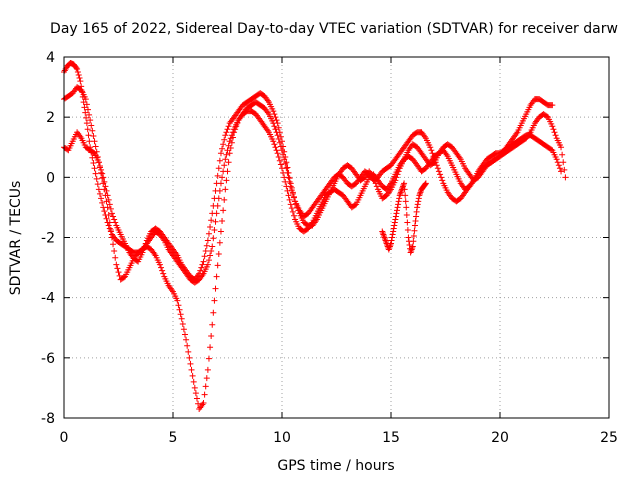 The width and height of the screenshot is (640, 480). Describe the element at coordinates (609, 438) in the screenshot. I see `x-tick-label: 25` at that location.